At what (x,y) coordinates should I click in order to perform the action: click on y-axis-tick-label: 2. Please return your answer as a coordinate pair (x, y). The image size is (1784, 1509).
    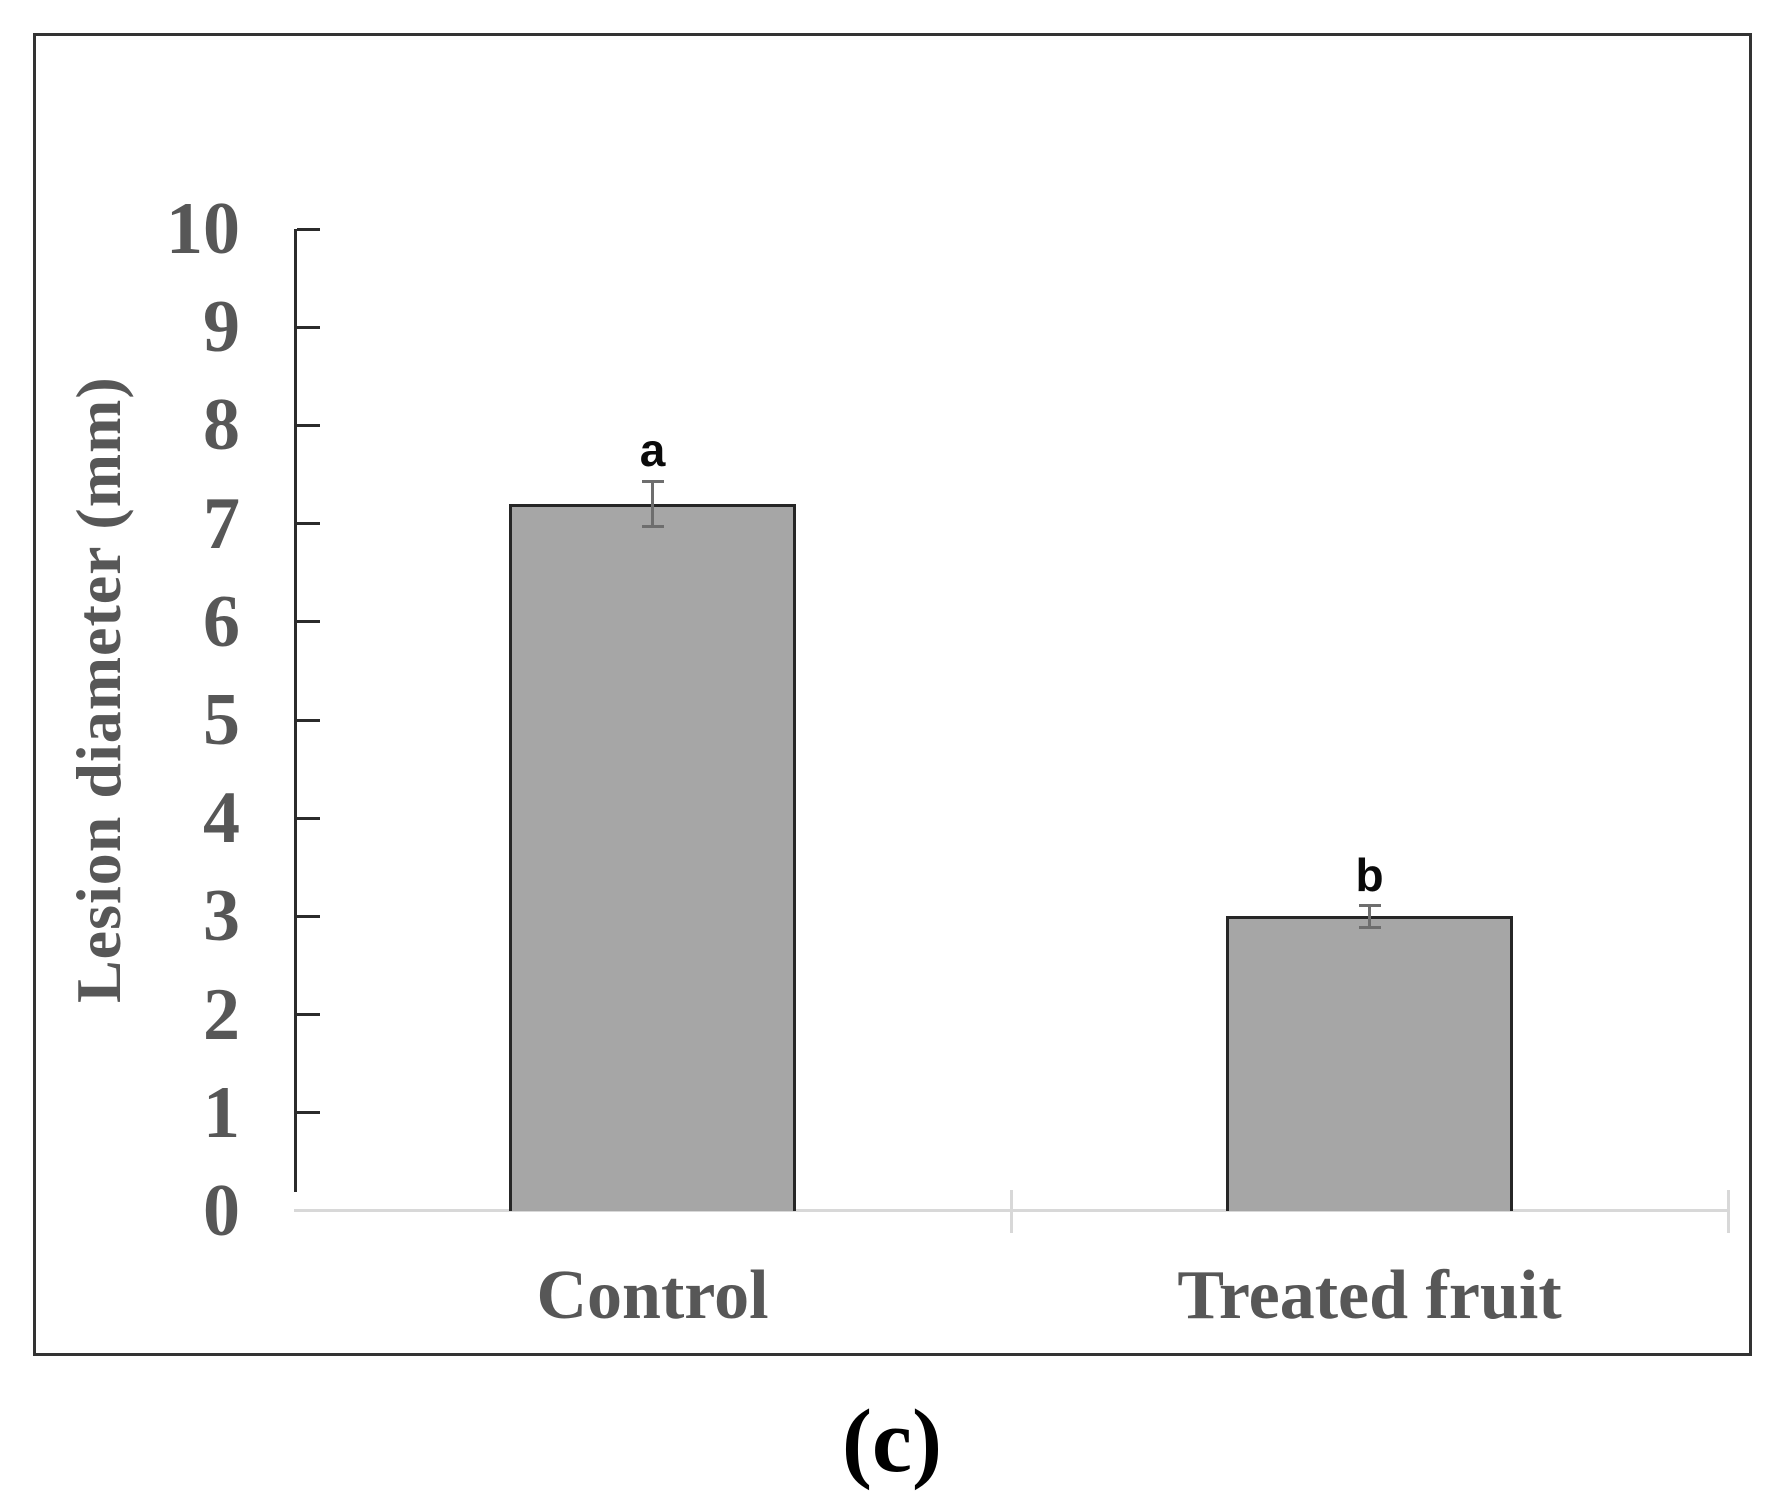
    Looking at the image, I should click on (221, 1014).